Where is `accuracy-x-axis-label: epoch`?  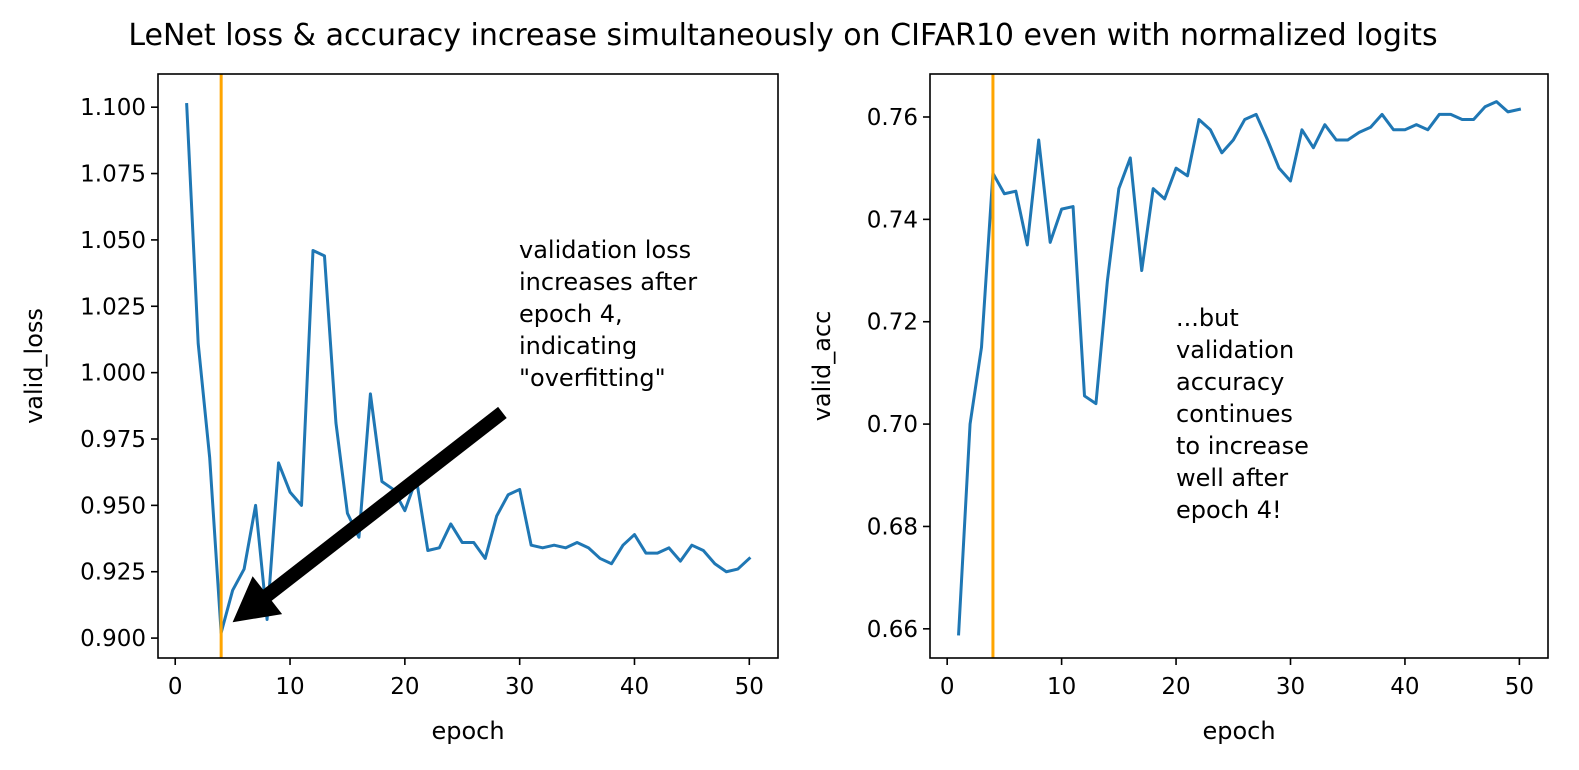 accuracy-x-axis-label: epoch is located at coordinates (1238, 731).